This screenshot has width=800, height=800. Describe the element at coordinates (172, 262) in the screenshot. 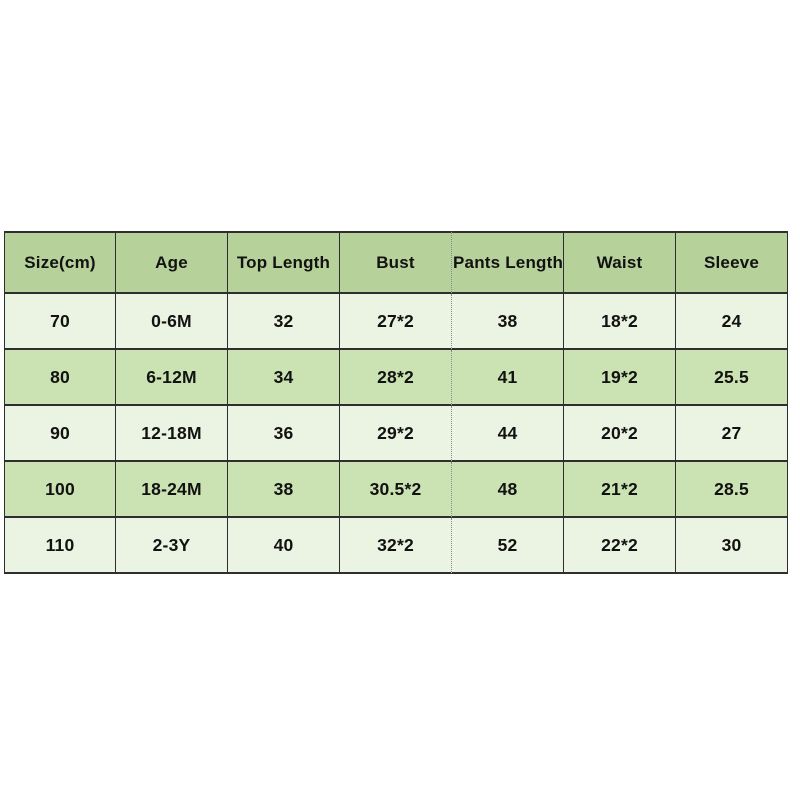

I see `col-header-age: Age` at that location.